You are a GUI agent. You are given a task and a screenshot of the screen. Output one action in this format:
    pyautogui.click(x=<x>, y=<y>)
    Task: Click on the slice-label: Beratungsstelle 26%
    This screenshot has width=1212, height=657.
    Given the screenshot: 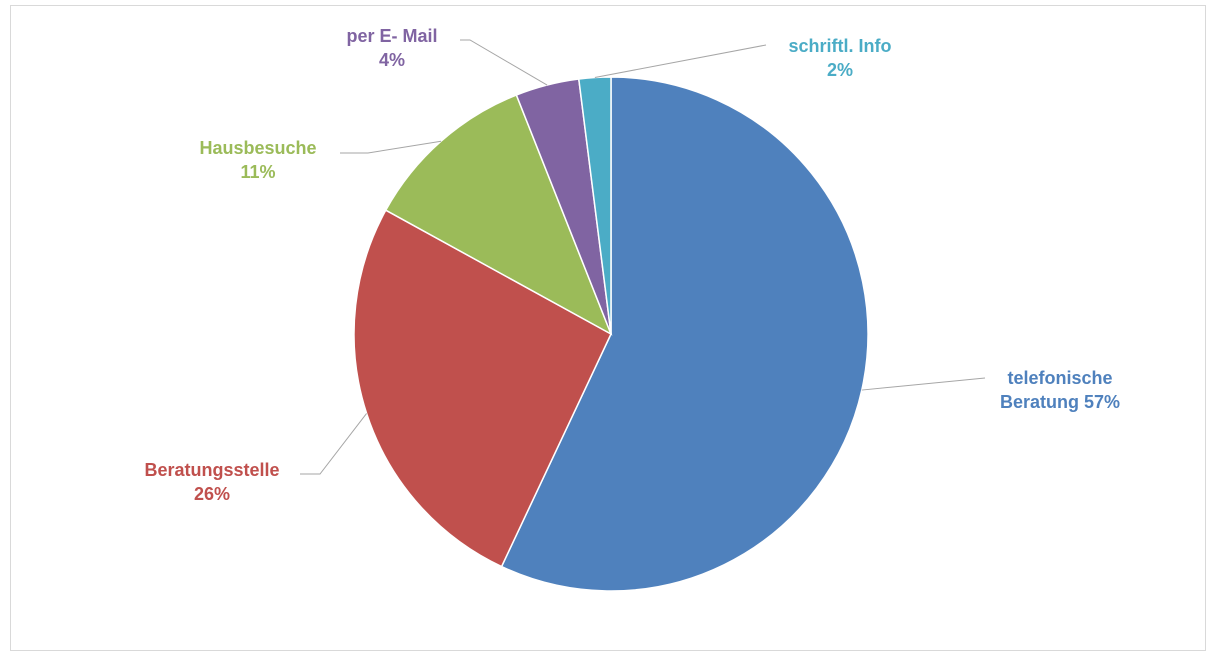 What is the action you would take?
    pyautogui.click(x=212, y=482)
    